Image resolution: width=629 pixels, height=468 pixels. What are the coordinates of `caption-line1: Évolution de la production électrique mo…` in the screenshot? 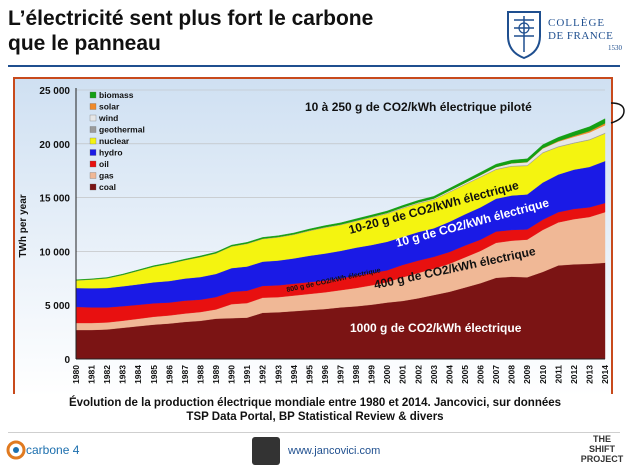 It's located at (315, 403).